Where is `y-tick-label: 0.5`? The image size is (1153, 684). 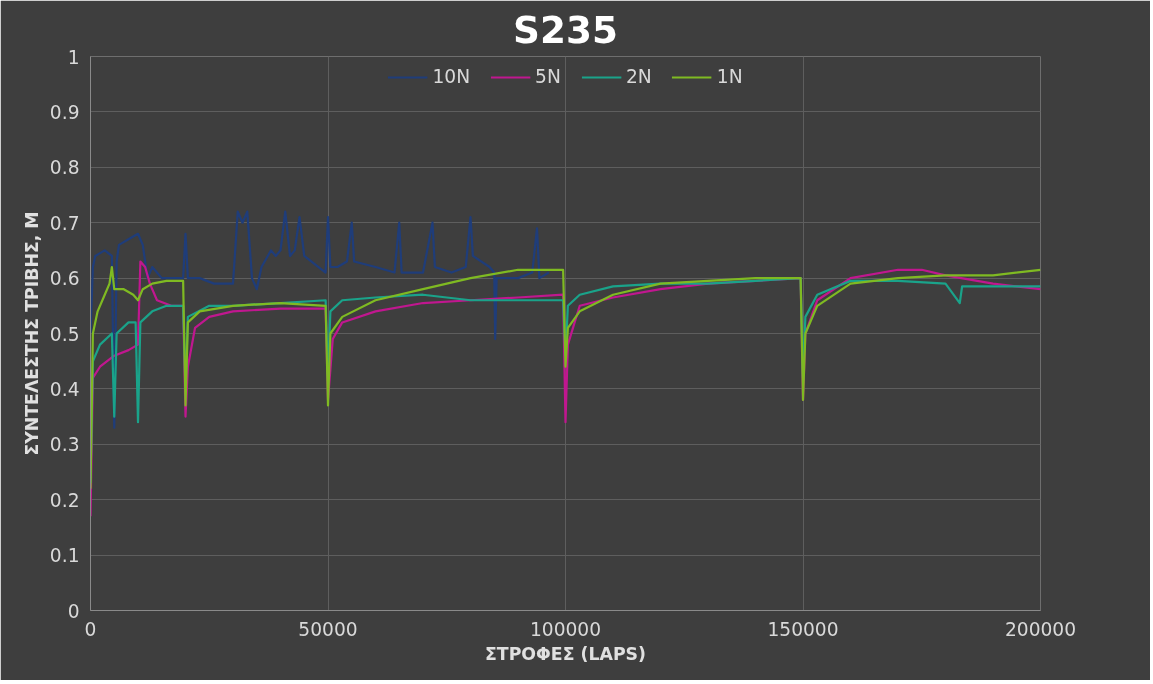
y-tick-label: 0.5 is located at coordinates (64, 334).